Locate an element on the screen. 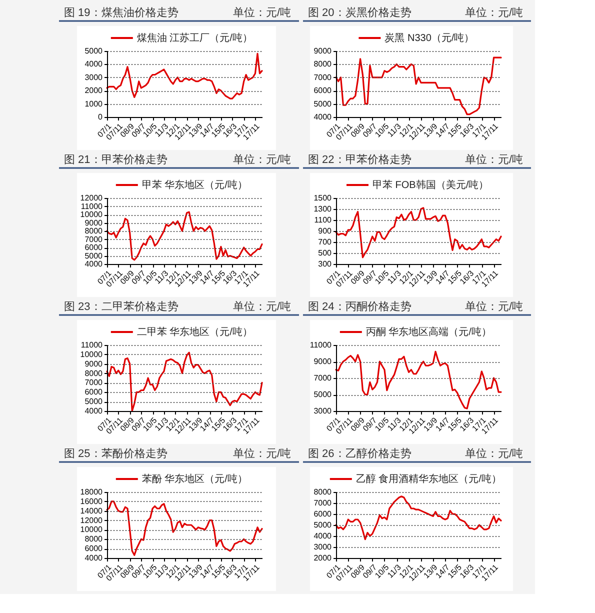 The width and height of the screenshot is (595, 613). chart-title: 图 26：乙醇价格走势 is located at coordinates (360, 453).